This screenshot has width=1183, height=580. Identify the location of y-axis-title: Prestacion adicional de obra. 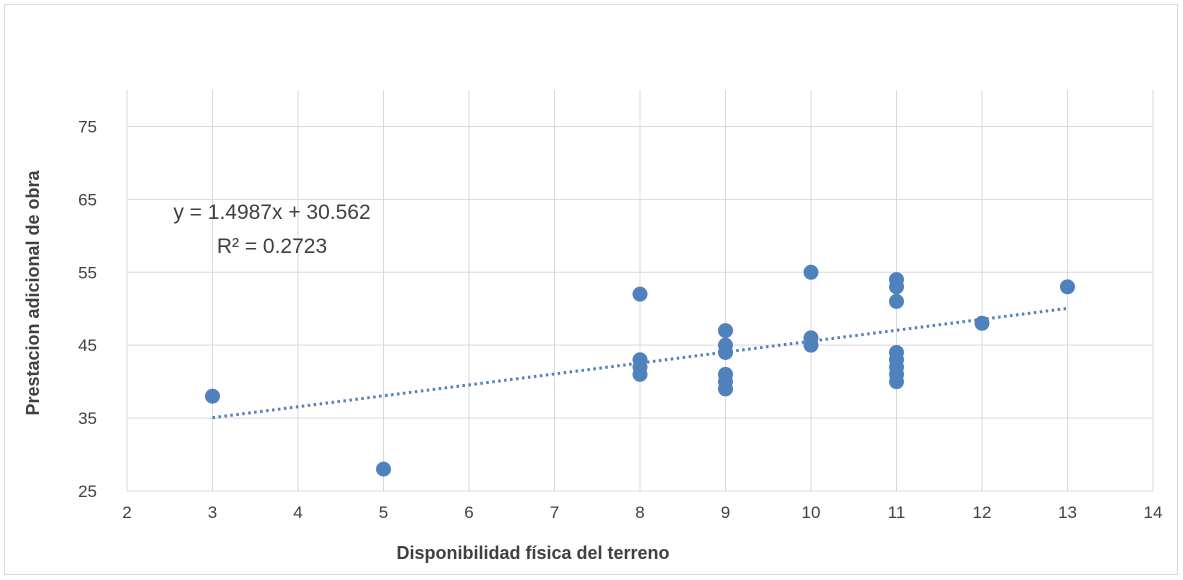
(33, 292).